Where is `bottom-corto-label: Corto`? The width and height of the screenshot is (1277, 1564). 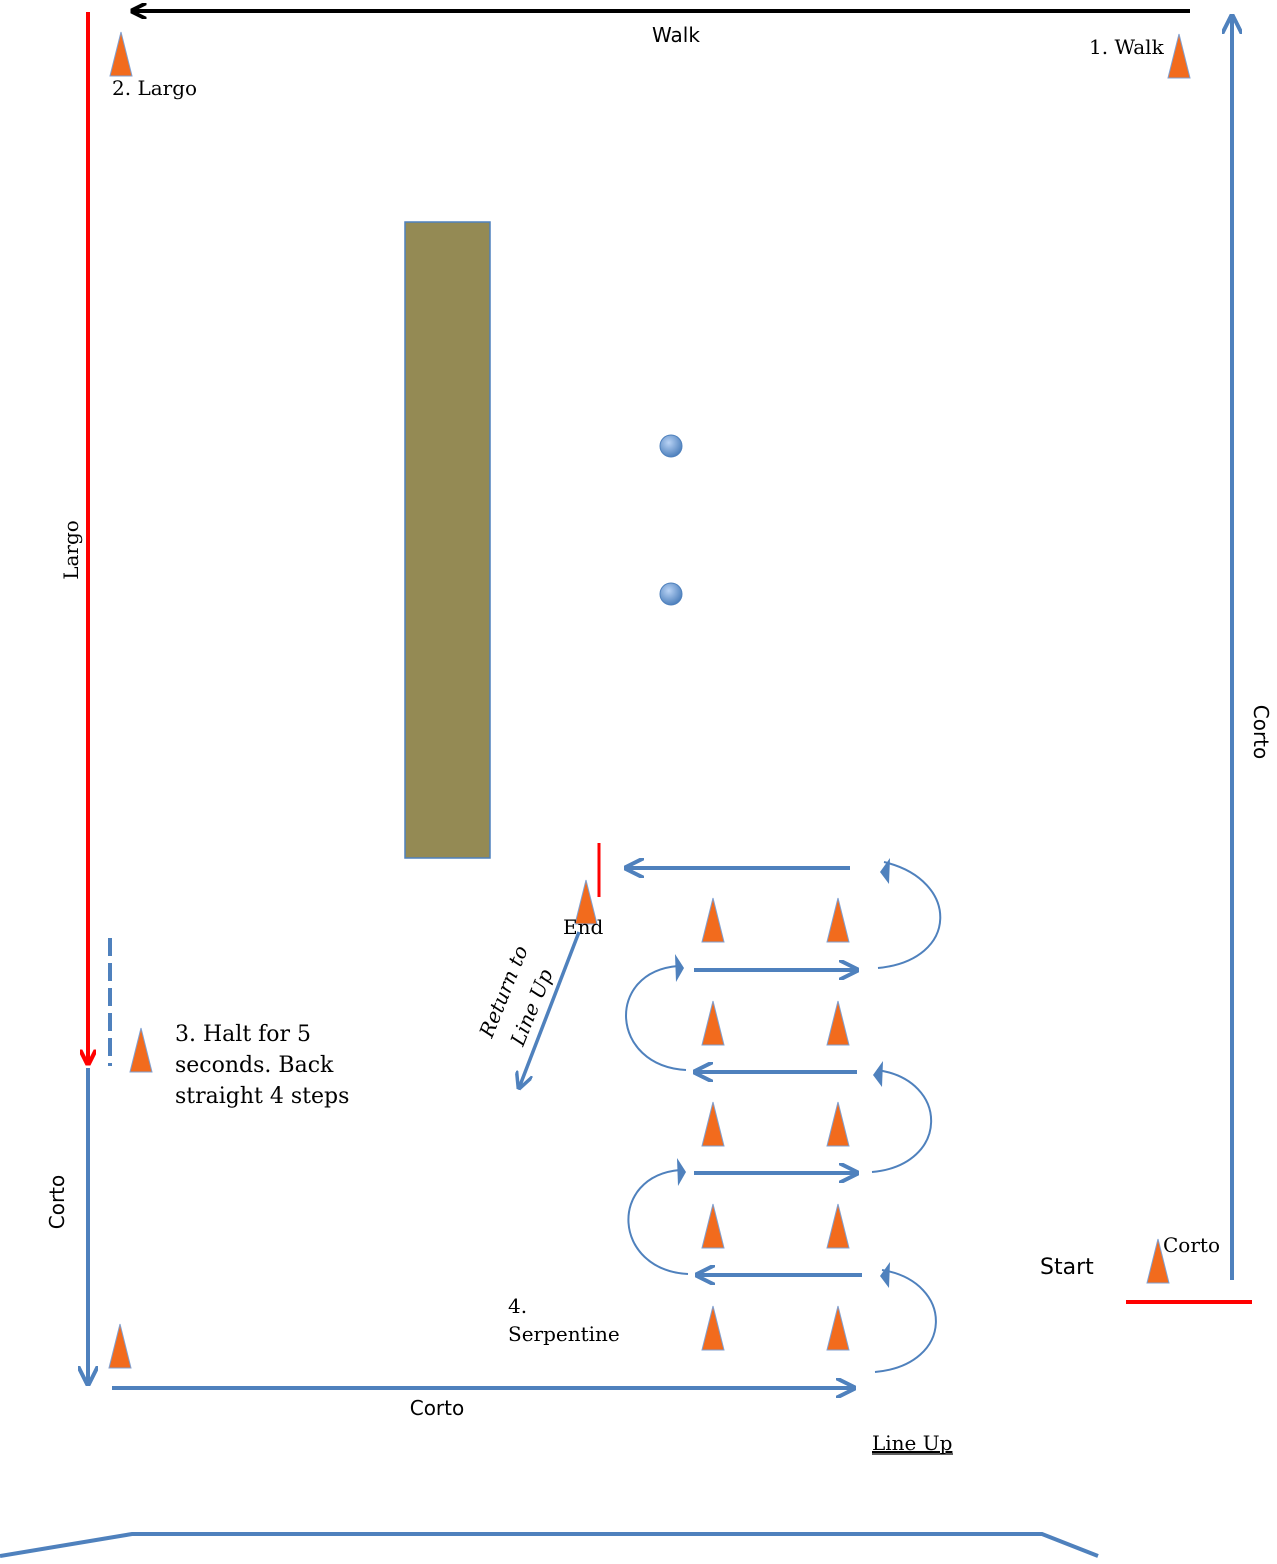 bottom-corto-label: Corto is located at coordinates (437, 1408).